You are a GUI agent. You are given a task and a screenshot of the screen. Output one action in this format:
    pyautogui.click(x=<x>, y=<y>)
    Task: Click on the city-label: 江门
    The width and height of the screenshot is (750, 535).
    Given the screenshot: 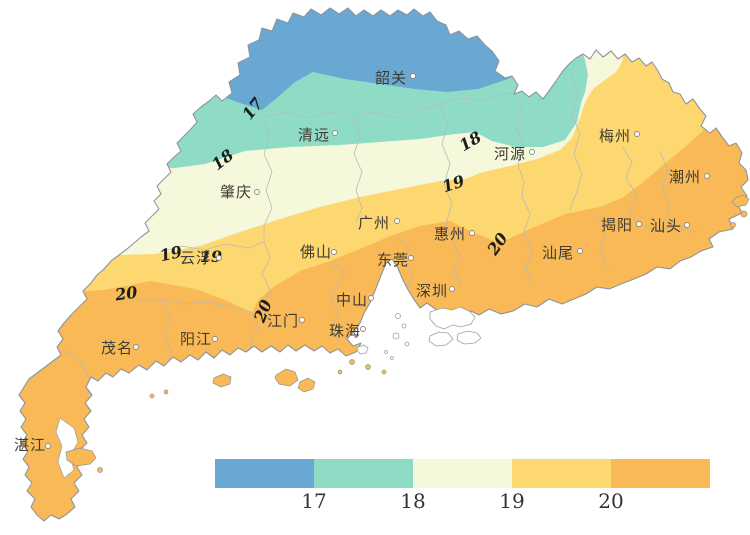 What is the action you would take?
    pyautogui.click(x=283, y=321)
    